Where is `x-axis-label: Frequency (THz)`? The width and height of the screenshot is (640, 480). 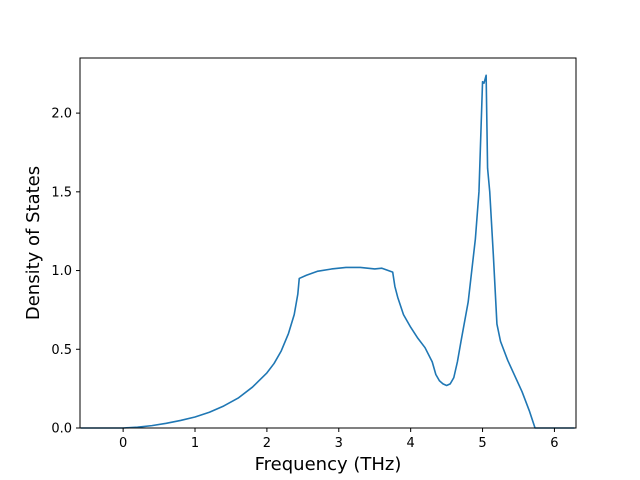
x-axis-label: Frequency (THz) is located at coordinates (328, 464).